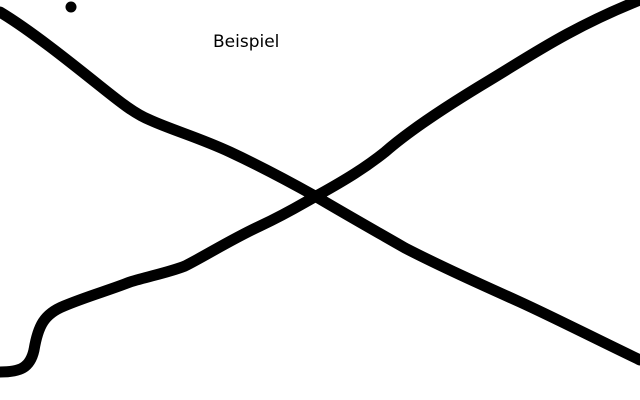 This screenshot has width=640, height=400. I want to click on ink-dot, so click(71, 7).